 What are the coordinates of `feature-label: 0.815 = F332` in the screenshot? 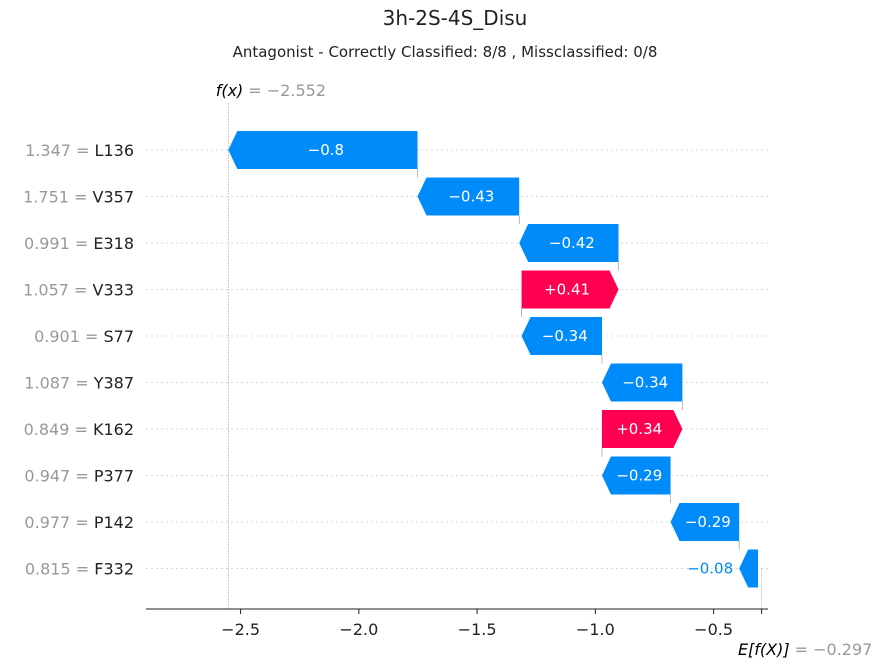 It's located at (79, 569).